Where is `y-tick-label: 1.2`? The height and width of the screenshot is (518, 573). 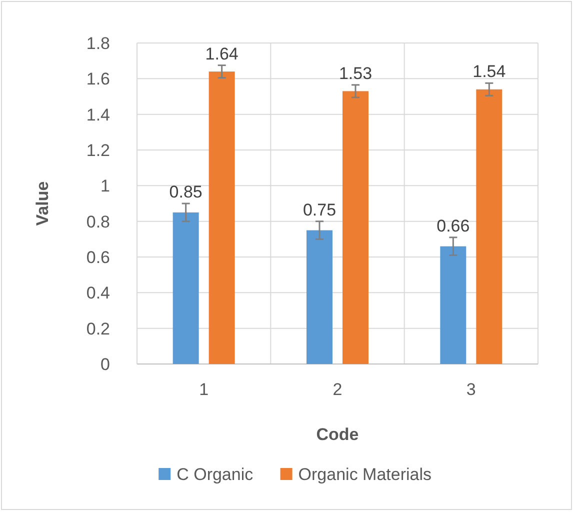 y-tick-label: 1.2 is located at coordinates (98, 150).